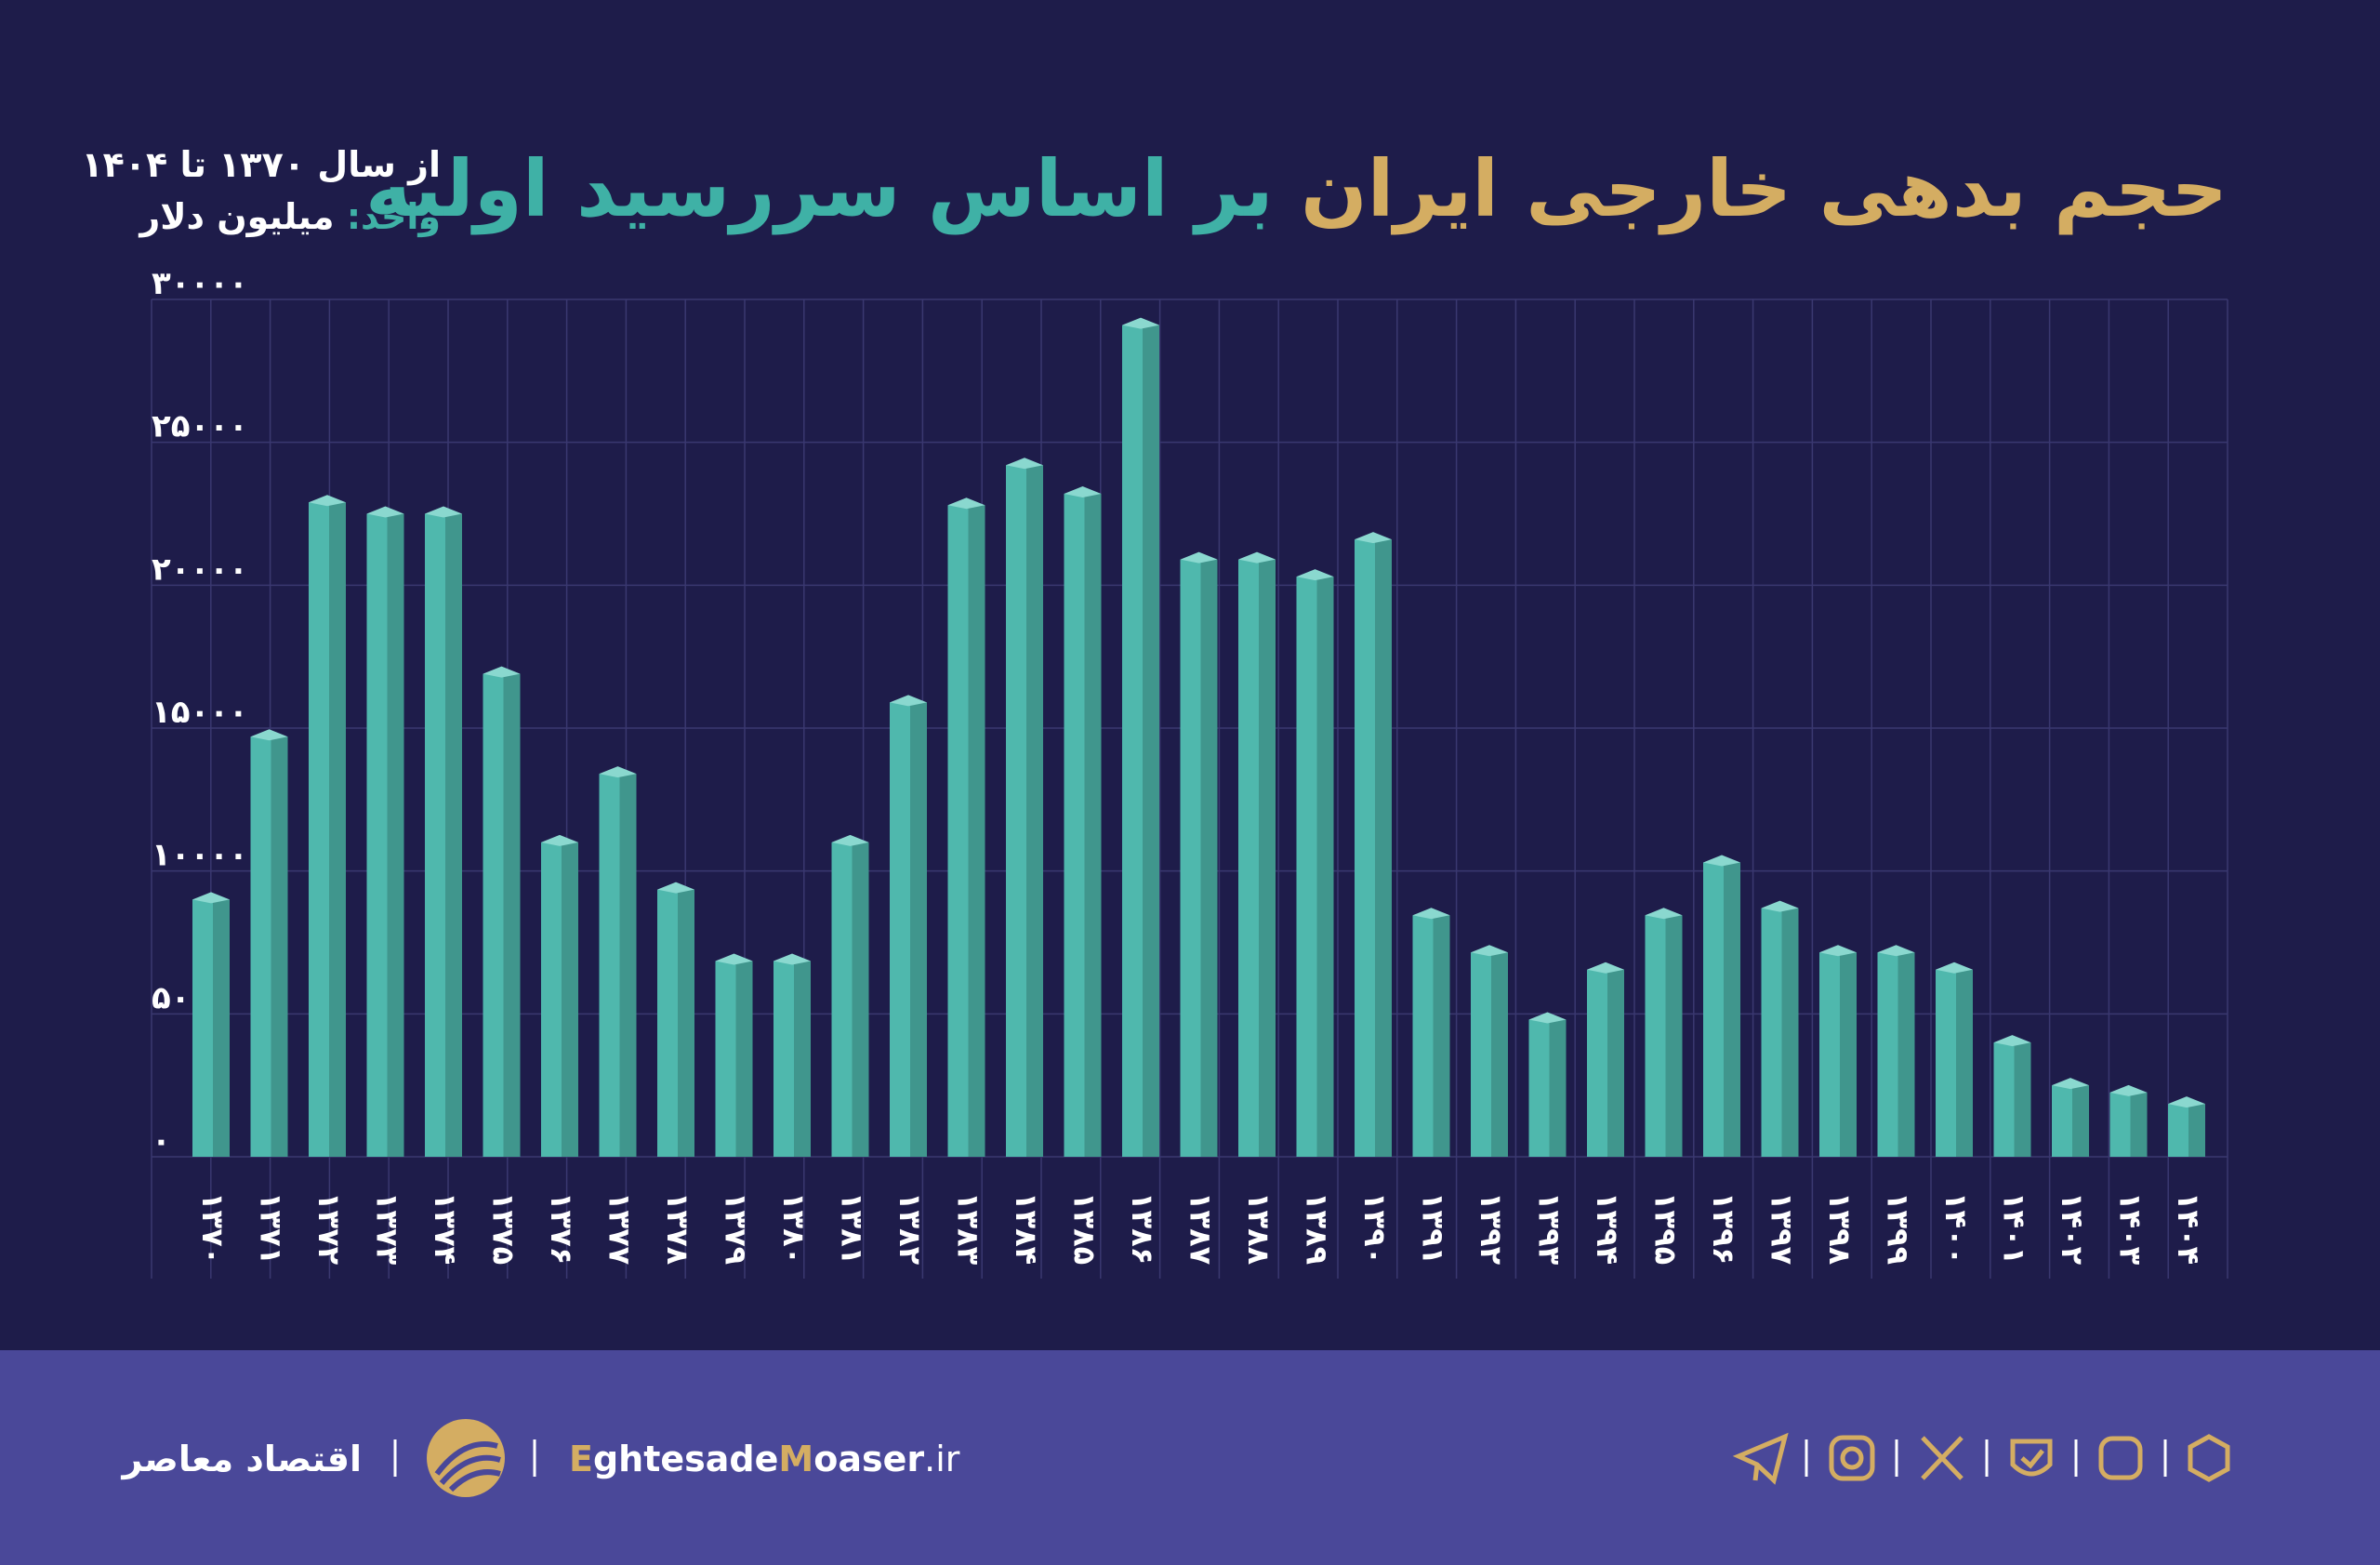  Describe the element at coordinates (561, 1228) in the screenshot. I see `x-tick-label: ۱۳۷۶` at that location.